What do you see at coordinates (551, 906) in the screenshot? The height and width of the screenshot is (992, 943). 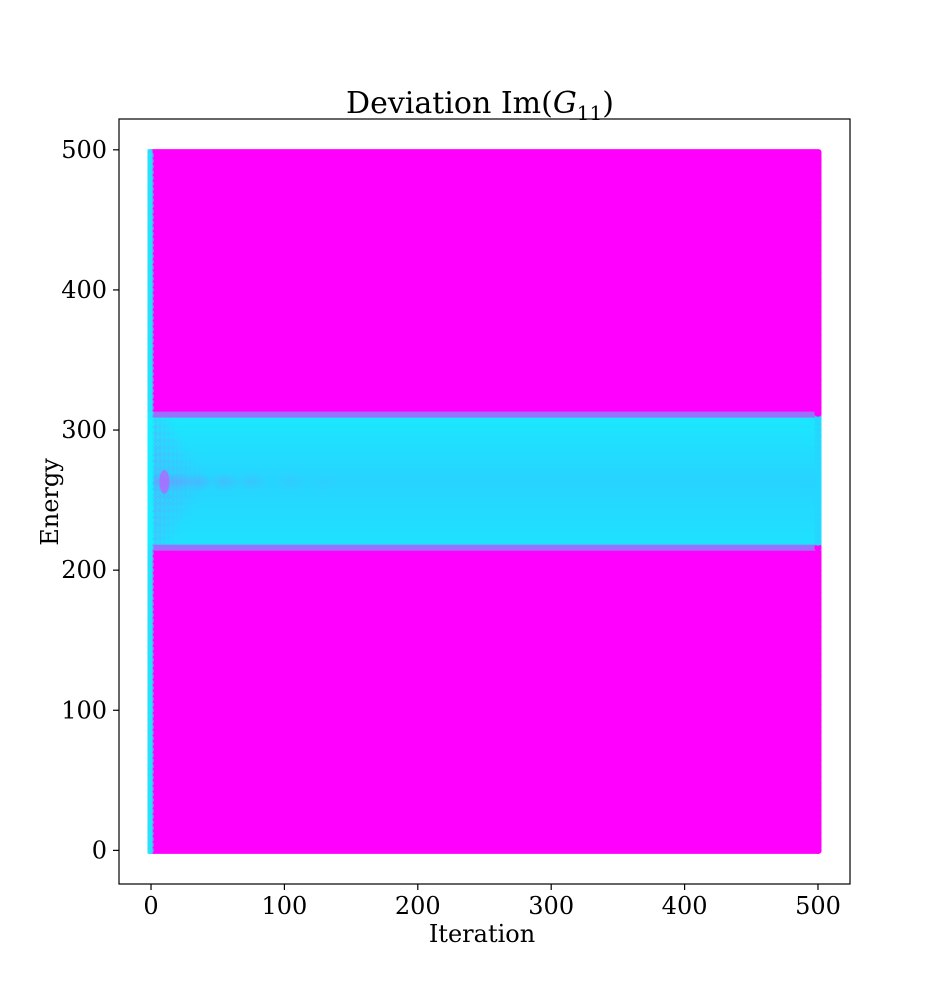 I see `x-tick-label: 300` at bounding box center [551, 906].